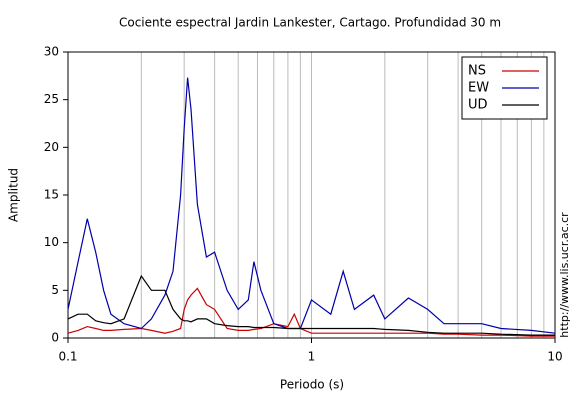 Image resolution: width=580 pixels, height=400 pixels. What do you see at coordinates (477, 71) in the screenshot?
I see `legend-label: NS` at bounding box center [477, 71].